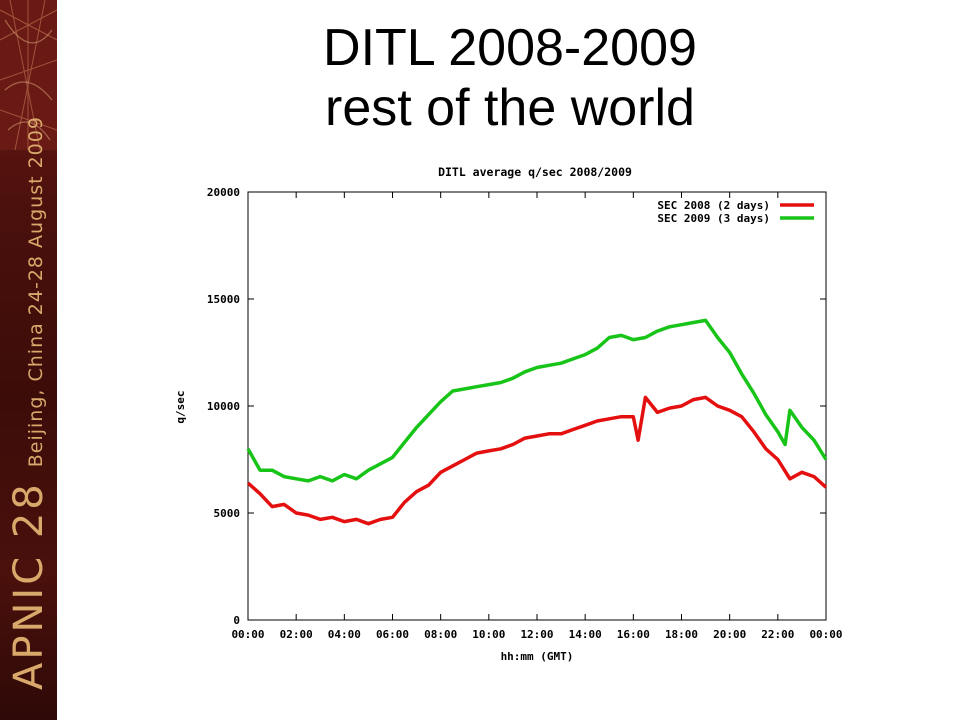  I want to click on brand-label: APNIC 28, so click(29, 585).